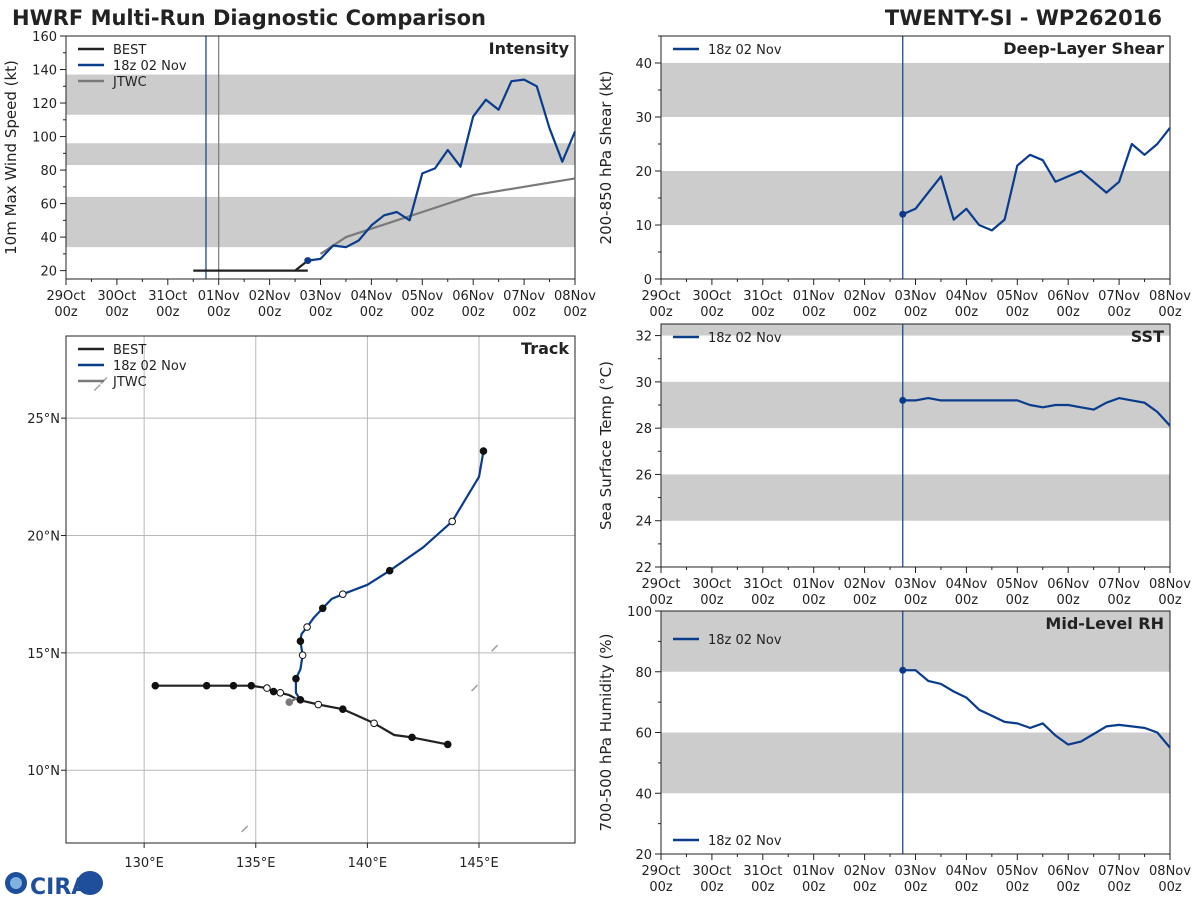  What do you see at coordinates (16, 883) in the screenshot?
I see `globe-highlight` at bounding box center [16, 883].